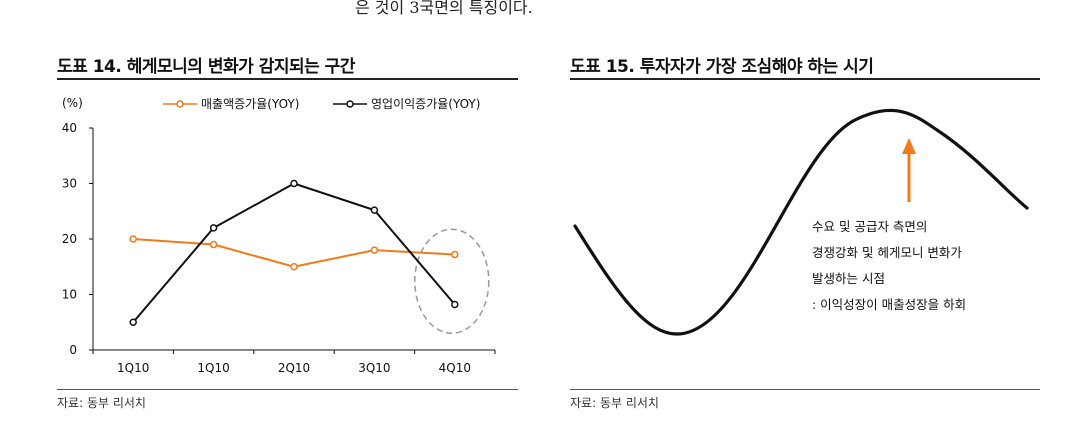 The height and width of the screenshot is (429, 1087). Describe the element at coordinates (870, 226) in the screenshot. I see `annotation-line: 수요 및 공급자 측면의` at that location.